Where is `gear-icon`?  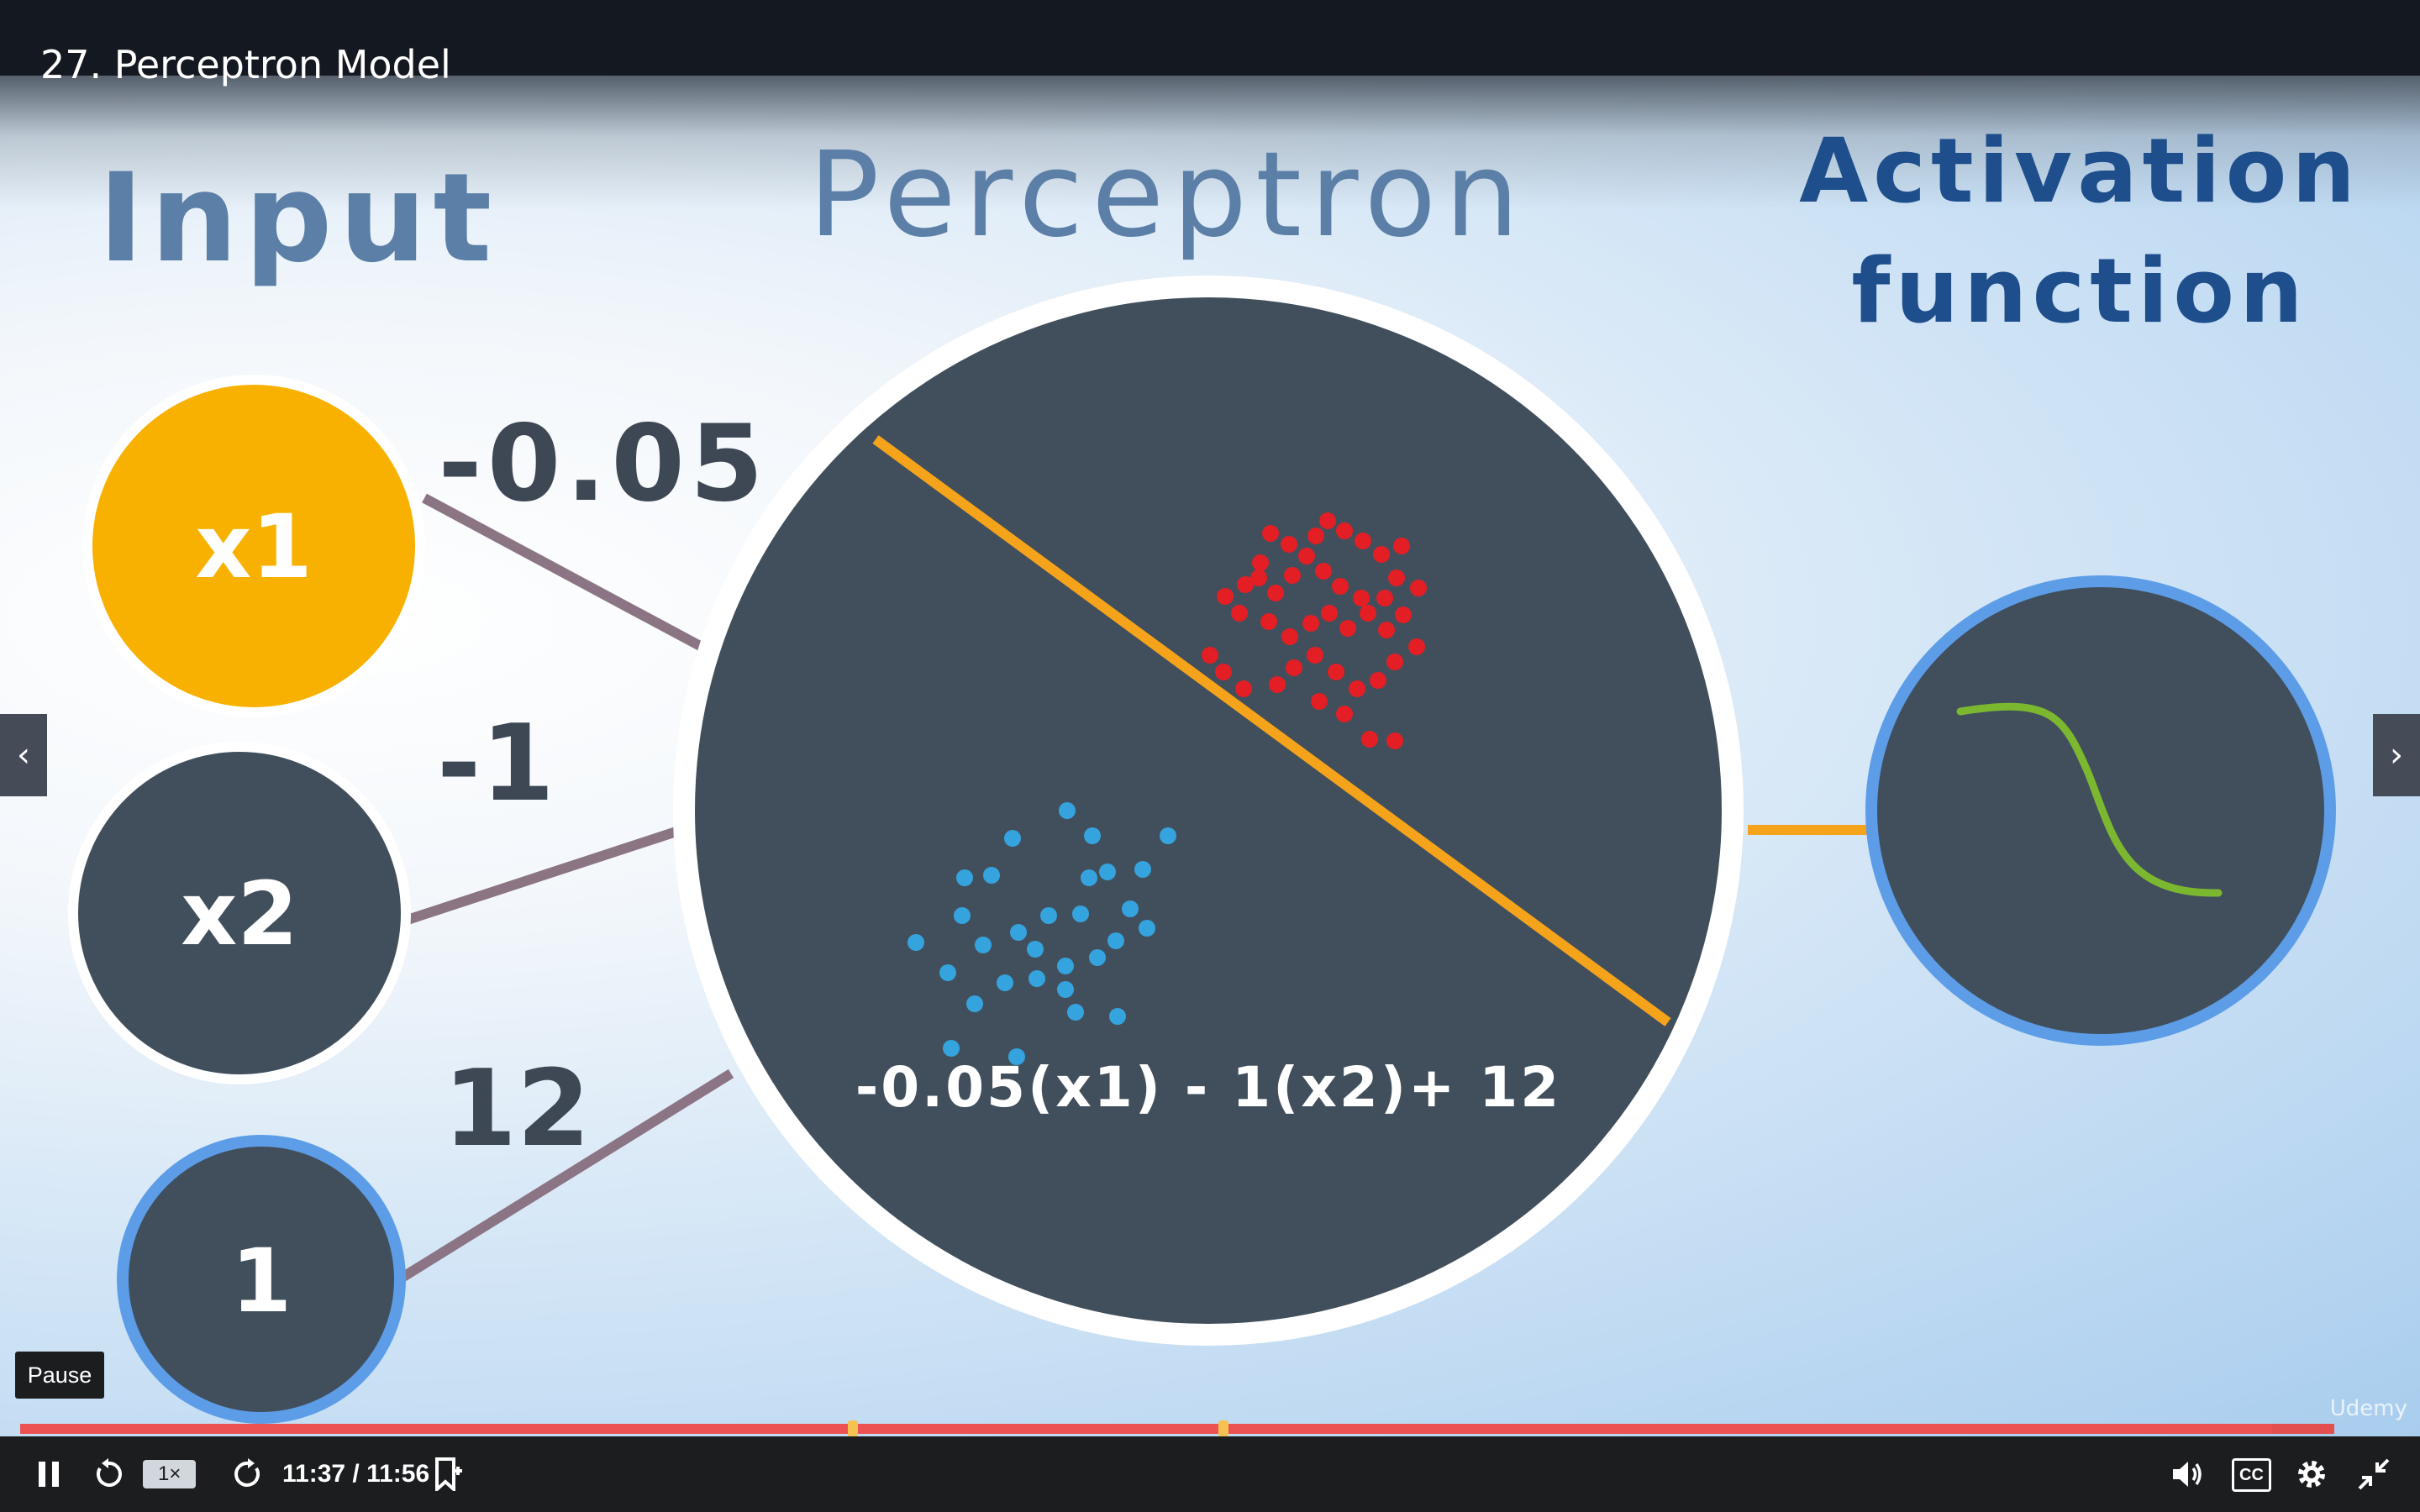
gear-icon is located at coordinates (2311, 1474).